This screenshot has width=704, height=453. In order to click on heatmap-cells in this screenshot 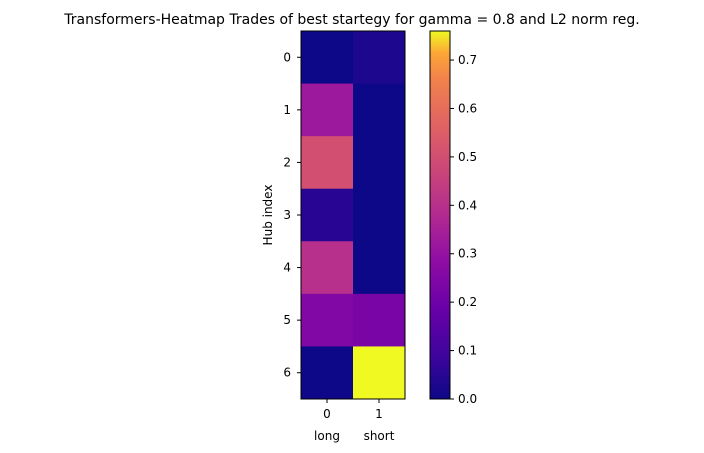, I will do `click(353, 215)`.